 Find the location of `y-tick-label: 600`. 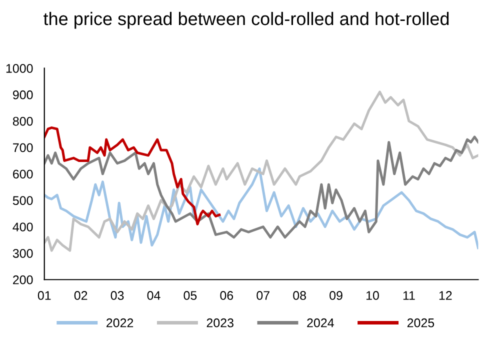

y-tick-label: 600 is located at coordinates (23, 174).